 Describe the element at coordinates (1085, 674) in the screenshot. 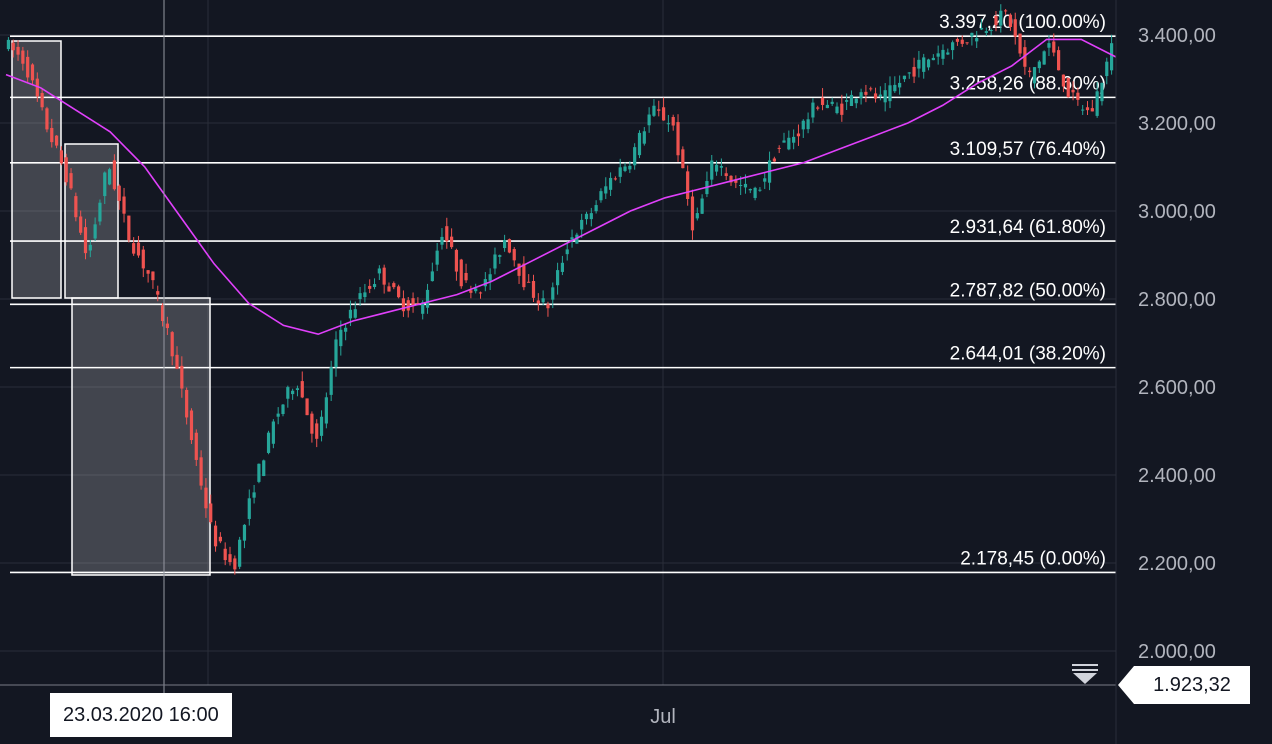

I see `scroll-to-latest-icon` at that location.